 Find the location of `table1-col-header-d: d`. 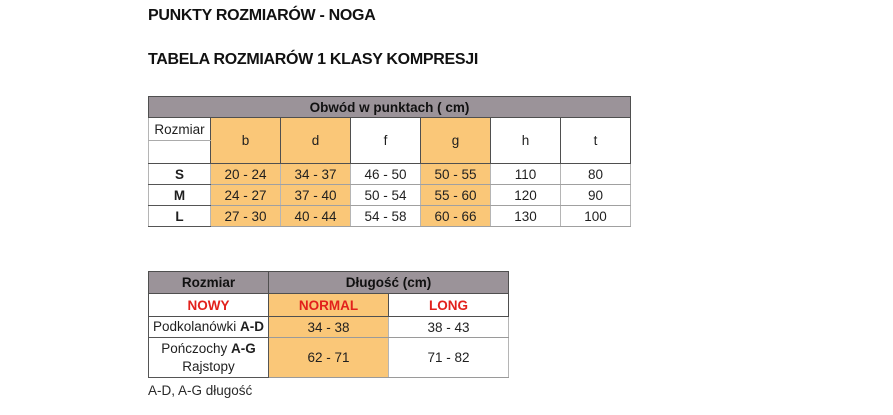

table1-col-header-d: d is located at coordinates (315, 140).